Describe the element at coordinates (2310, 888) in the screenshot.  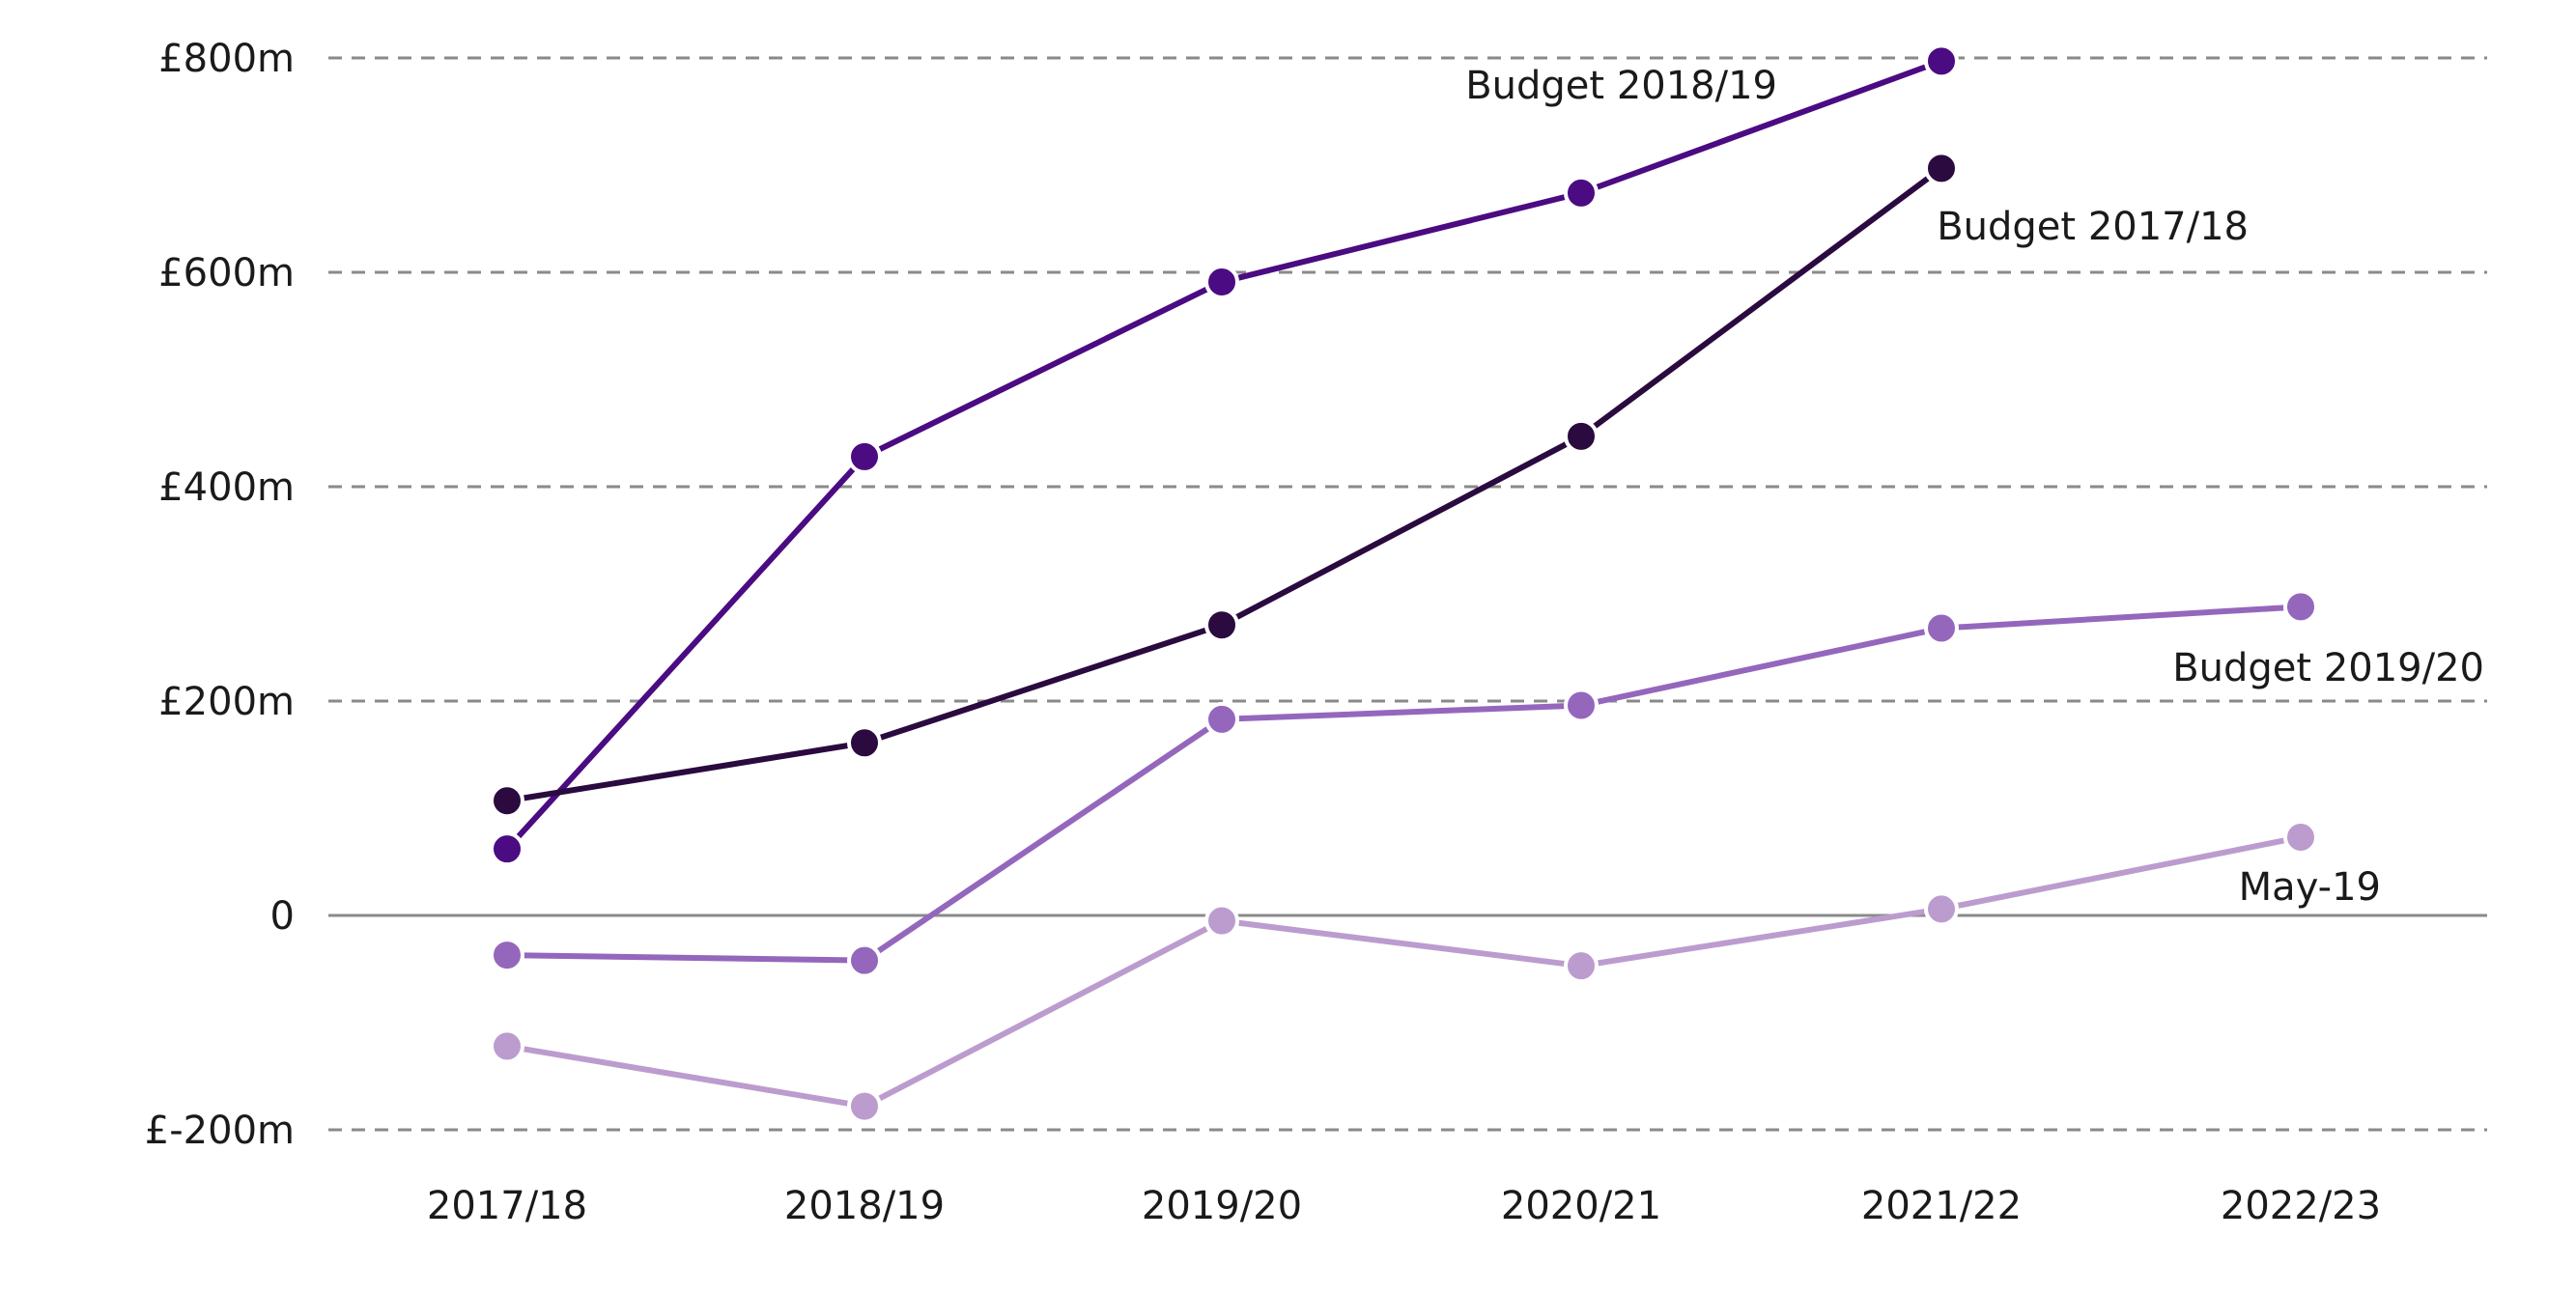
I see `series-label: May-19` at that location.